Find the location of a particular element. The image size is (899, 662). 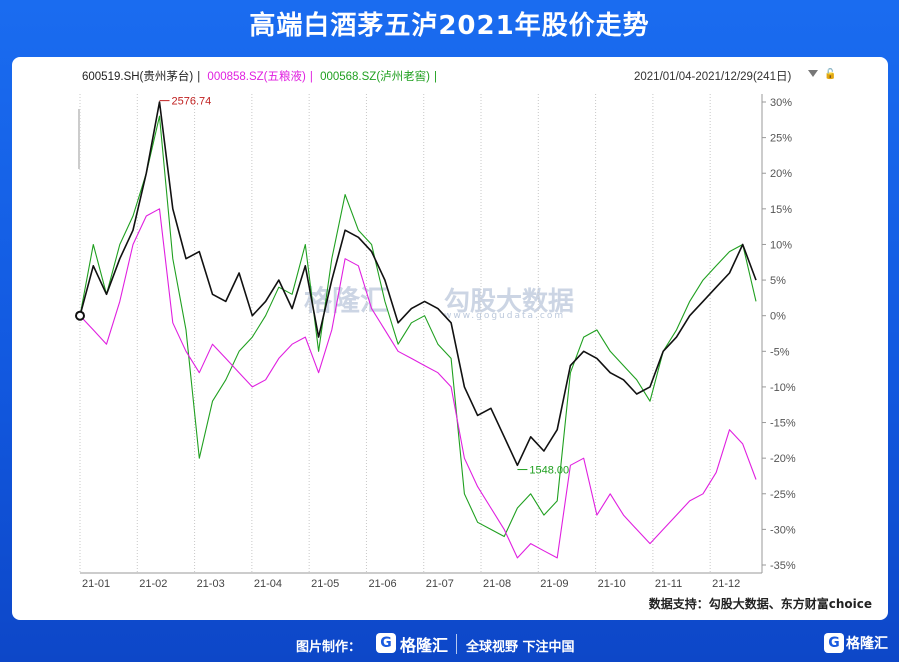

x-tick-label: 21-03 is located at coordinates (211, 584).